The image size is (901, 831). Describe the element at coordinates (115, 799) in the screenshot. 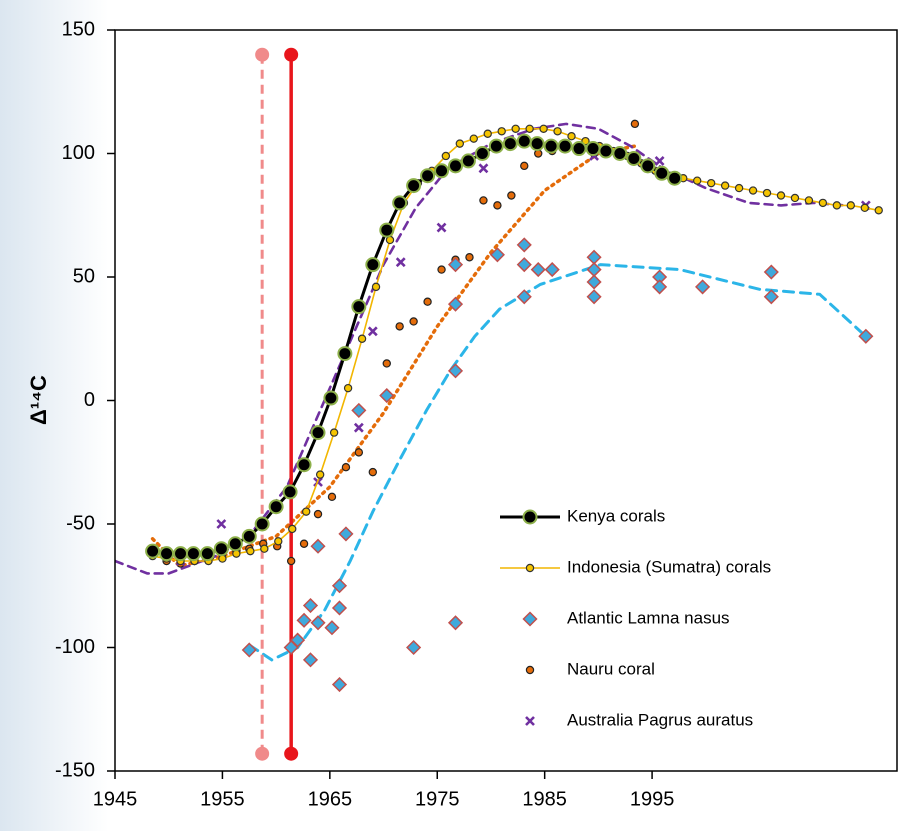

I see `x-tick-label: 1945` at that location.